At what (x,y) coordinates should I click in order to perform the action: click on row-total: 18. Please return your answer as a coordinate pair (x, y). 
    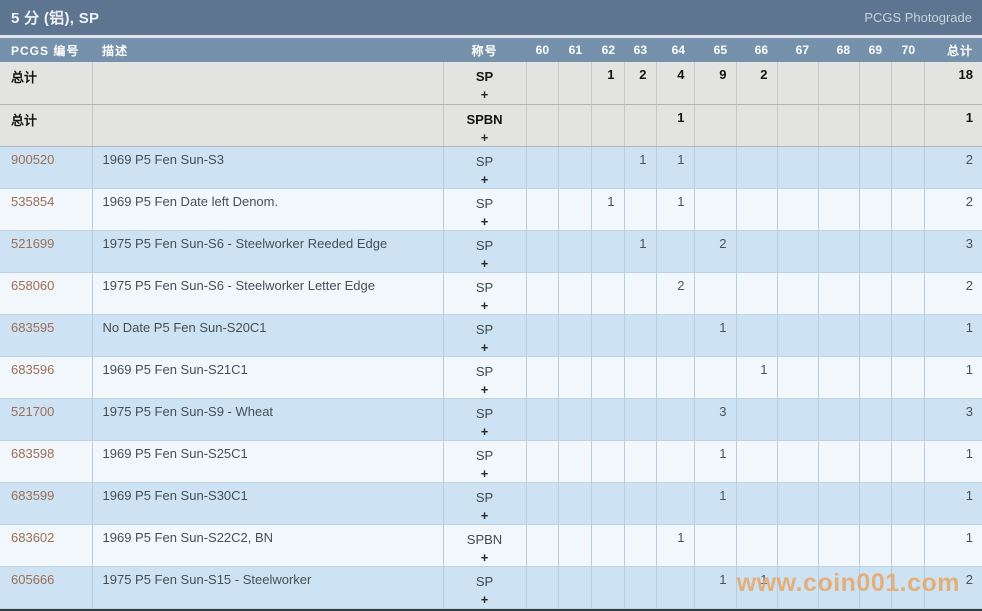
    Looking at the image, I should click on (953, 83).